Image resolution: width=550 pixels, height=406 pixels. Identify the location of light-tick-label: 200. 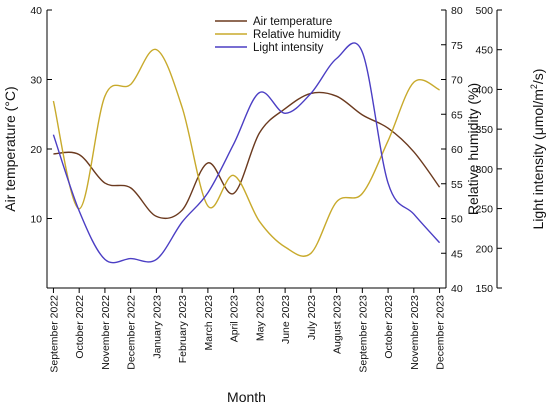
(484, 249).